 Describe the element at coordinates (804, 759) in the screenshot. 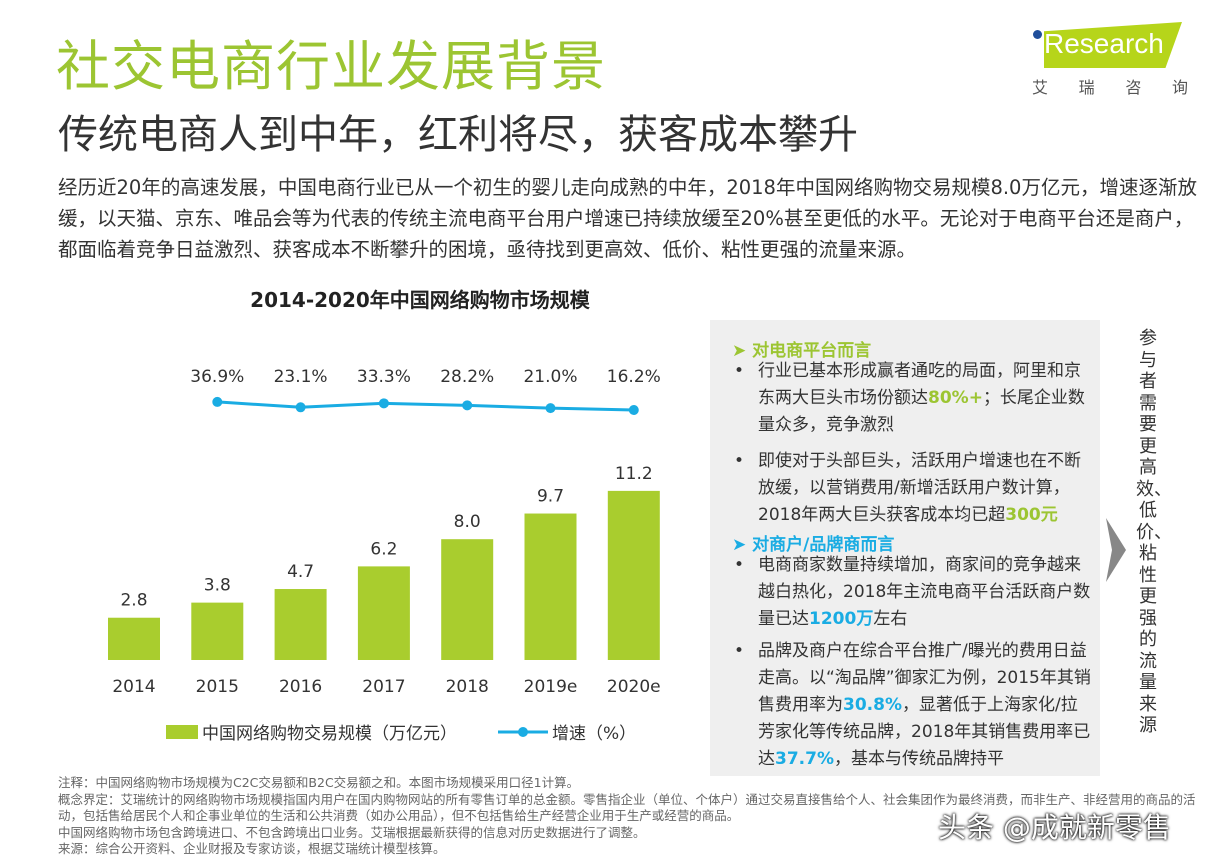

I see `bullet-highlight: 37.7%` at that location.